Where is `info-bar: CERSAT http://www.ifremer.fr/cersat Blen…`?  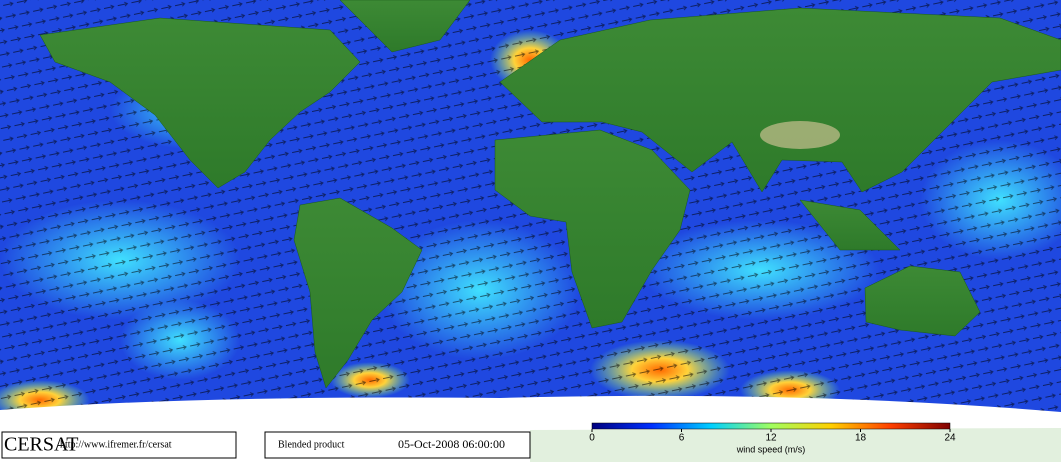 info-bar: CERSAT http://www.ifremer.fr/cersat Blen… is located at coordinates (266, 445).